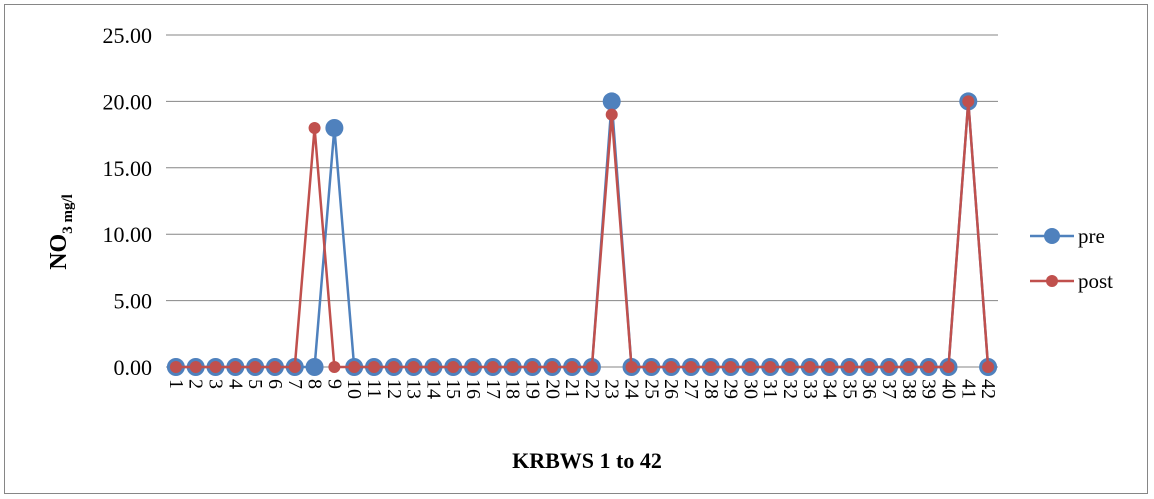 The height and width of the screenshot is (499, 1154). I want to click on y-tick-label: 15.00, so click(128, 168).